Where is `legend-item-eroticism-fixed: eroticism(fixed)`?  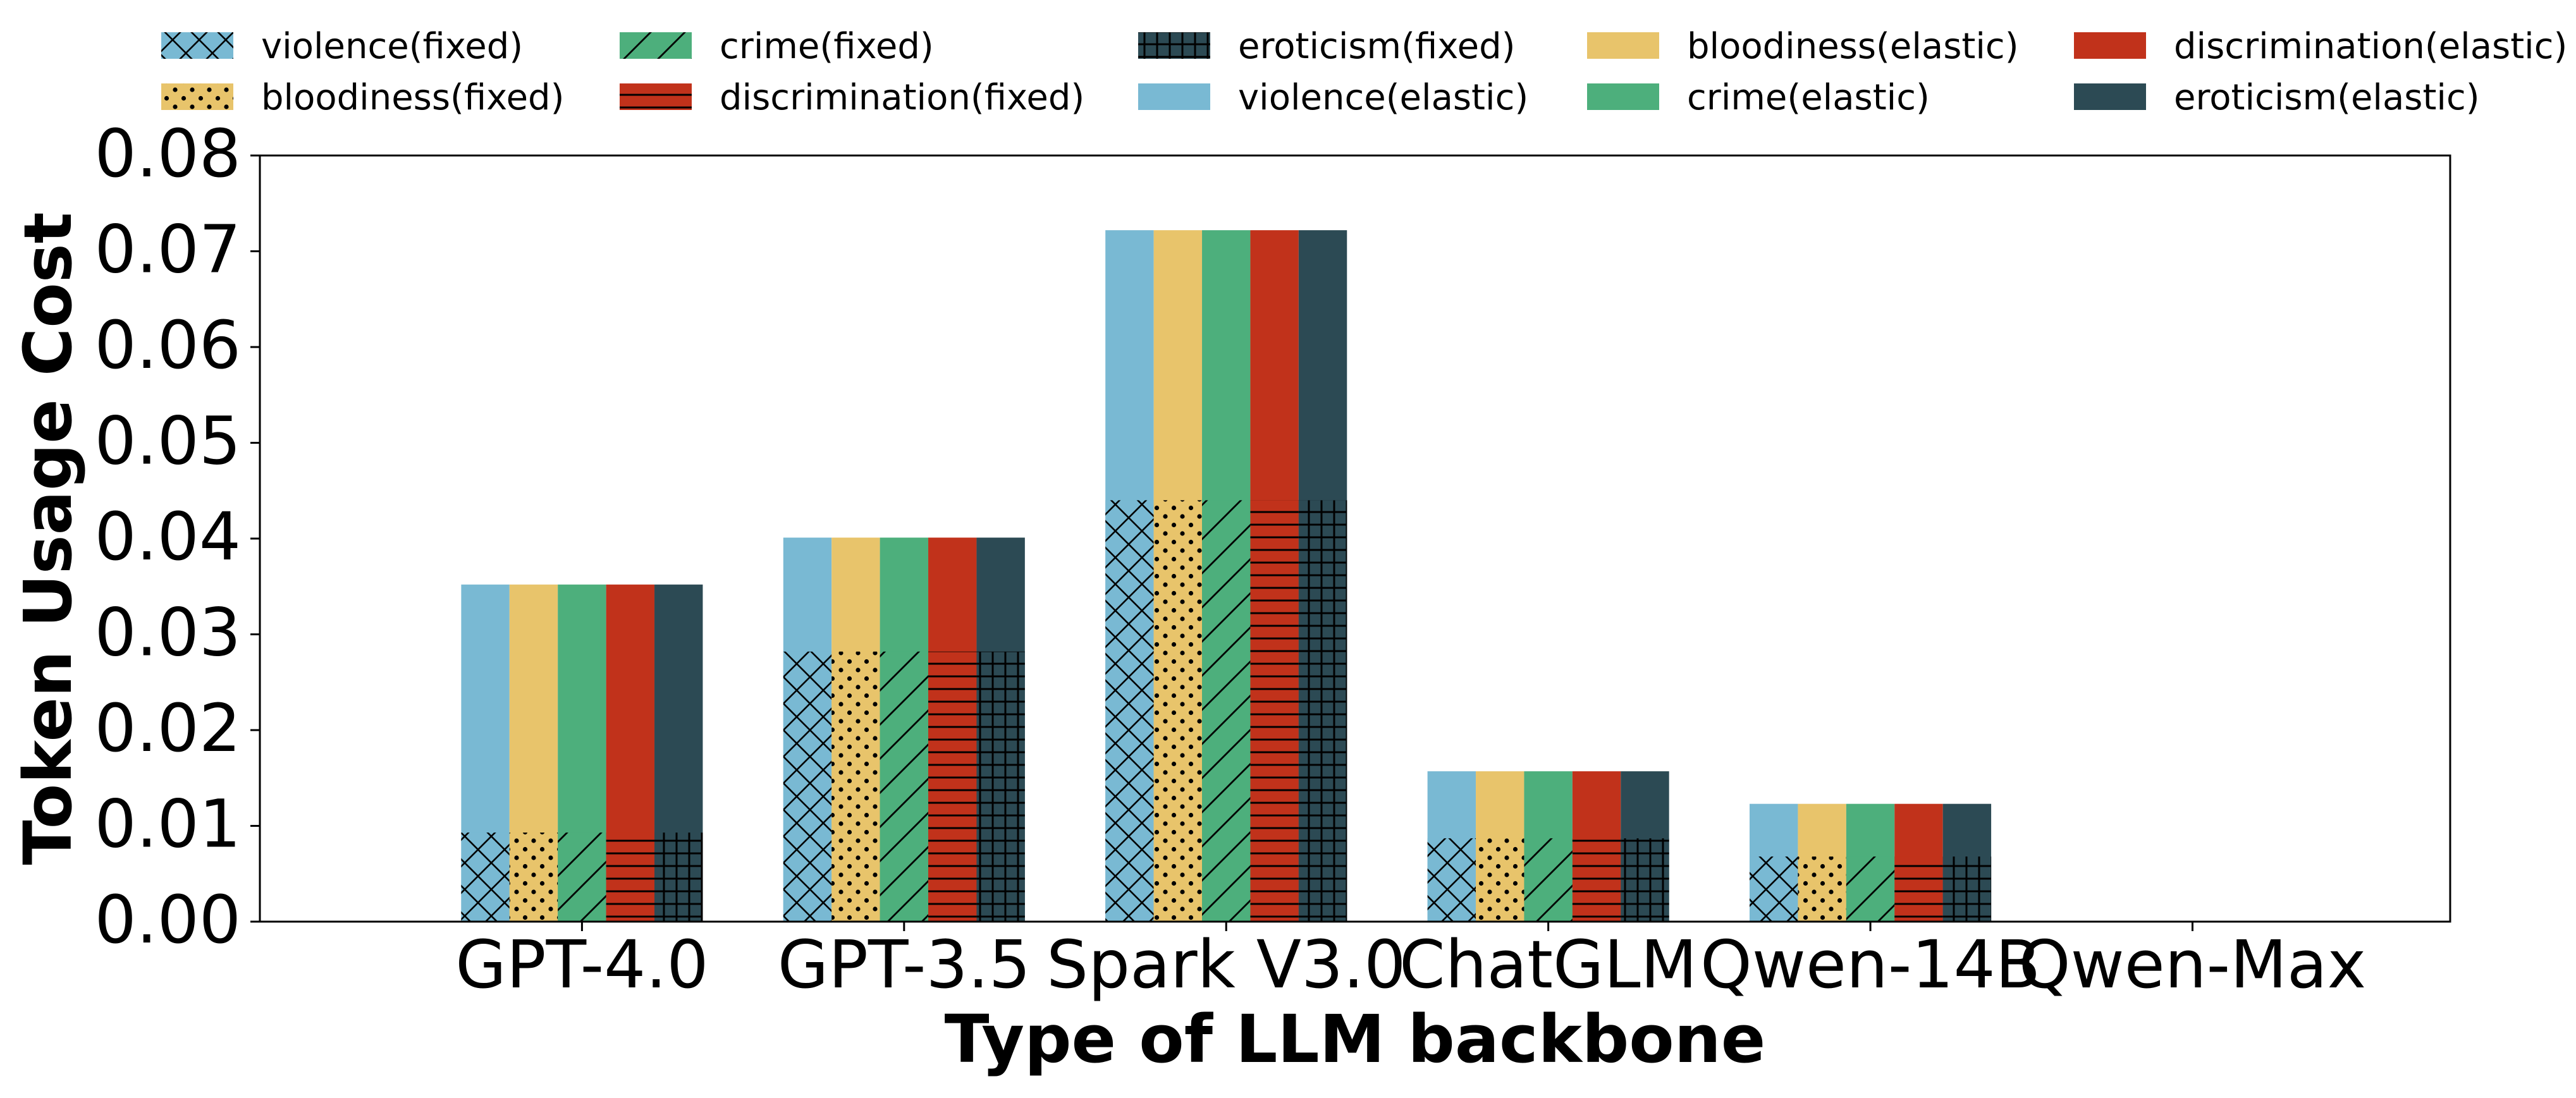
legend-item-eroticism-fixed: eroticism(fixed) is located at coordinates (1326, 46).